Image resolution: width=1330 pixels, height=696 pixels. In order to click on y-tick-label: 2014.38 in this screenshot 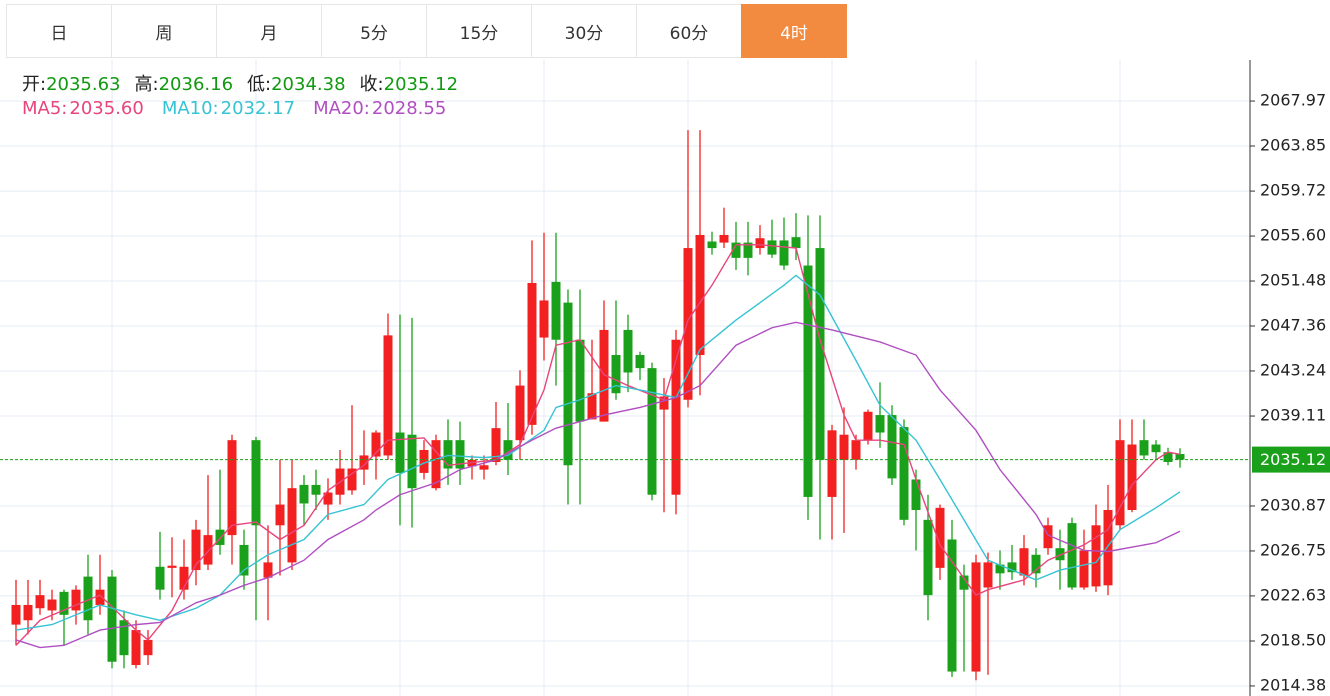, I will do `click(1293, 684)`.